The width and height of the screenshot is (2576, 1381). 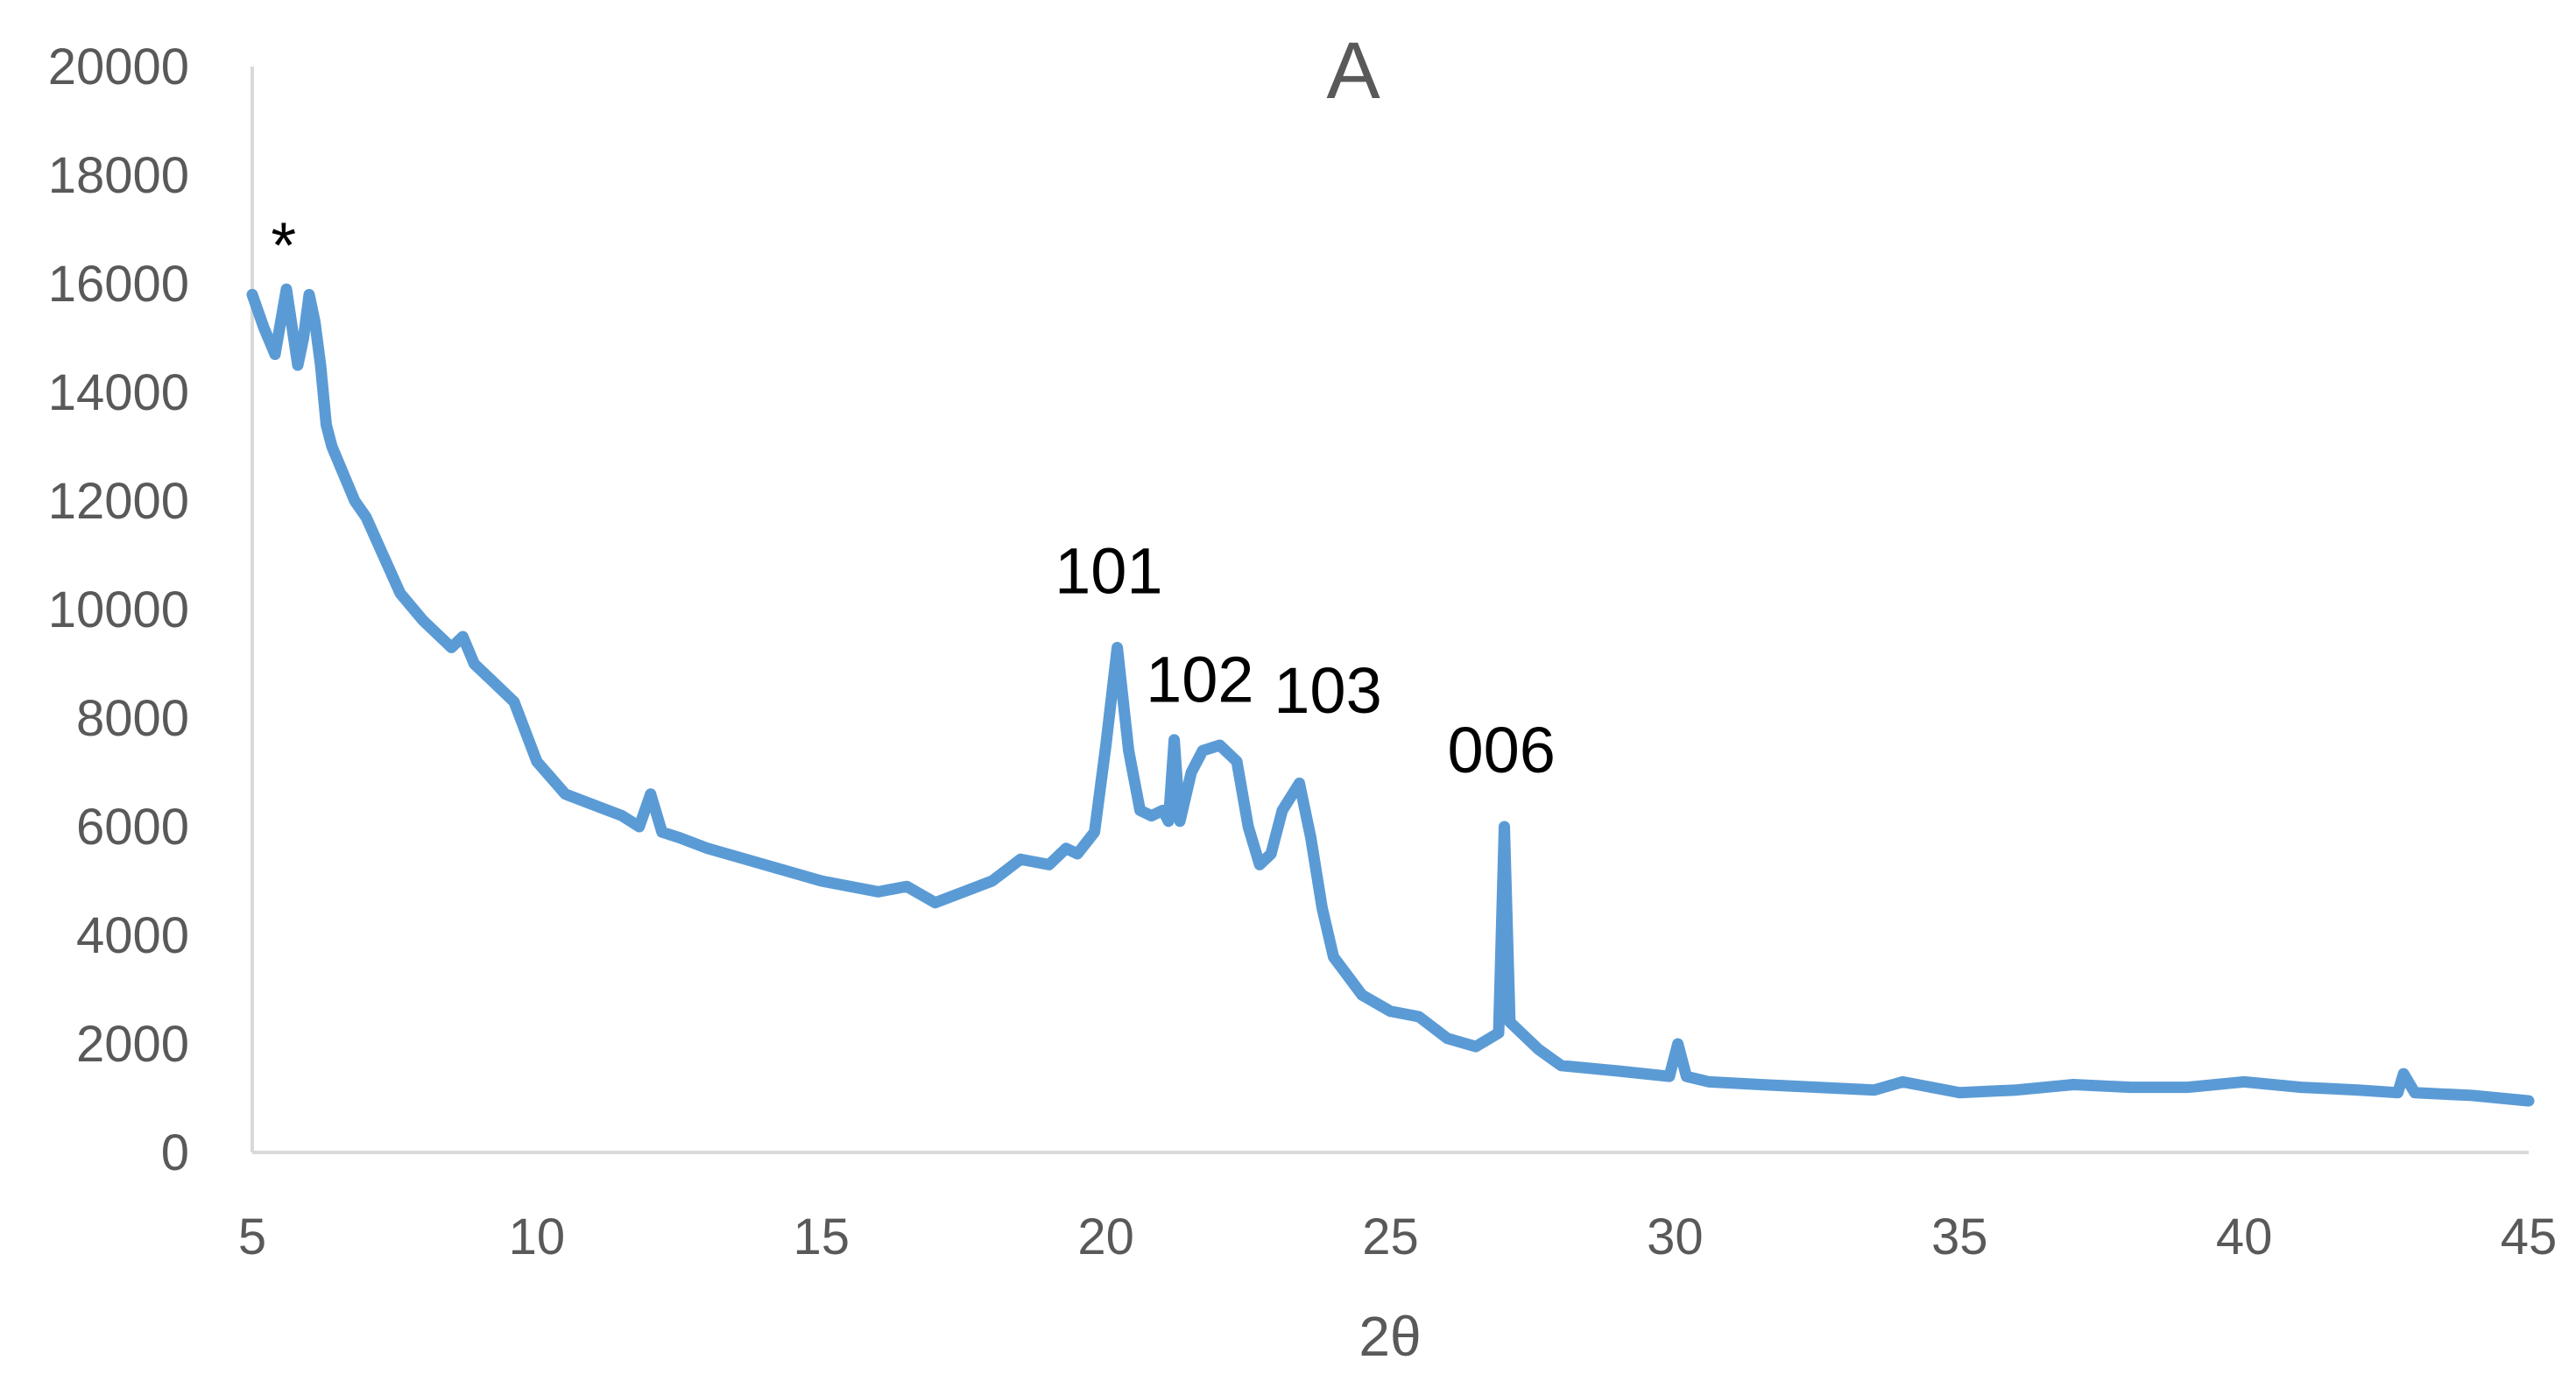 I want to click on x-tick-label: 40, so click(x=2244, y=1237).